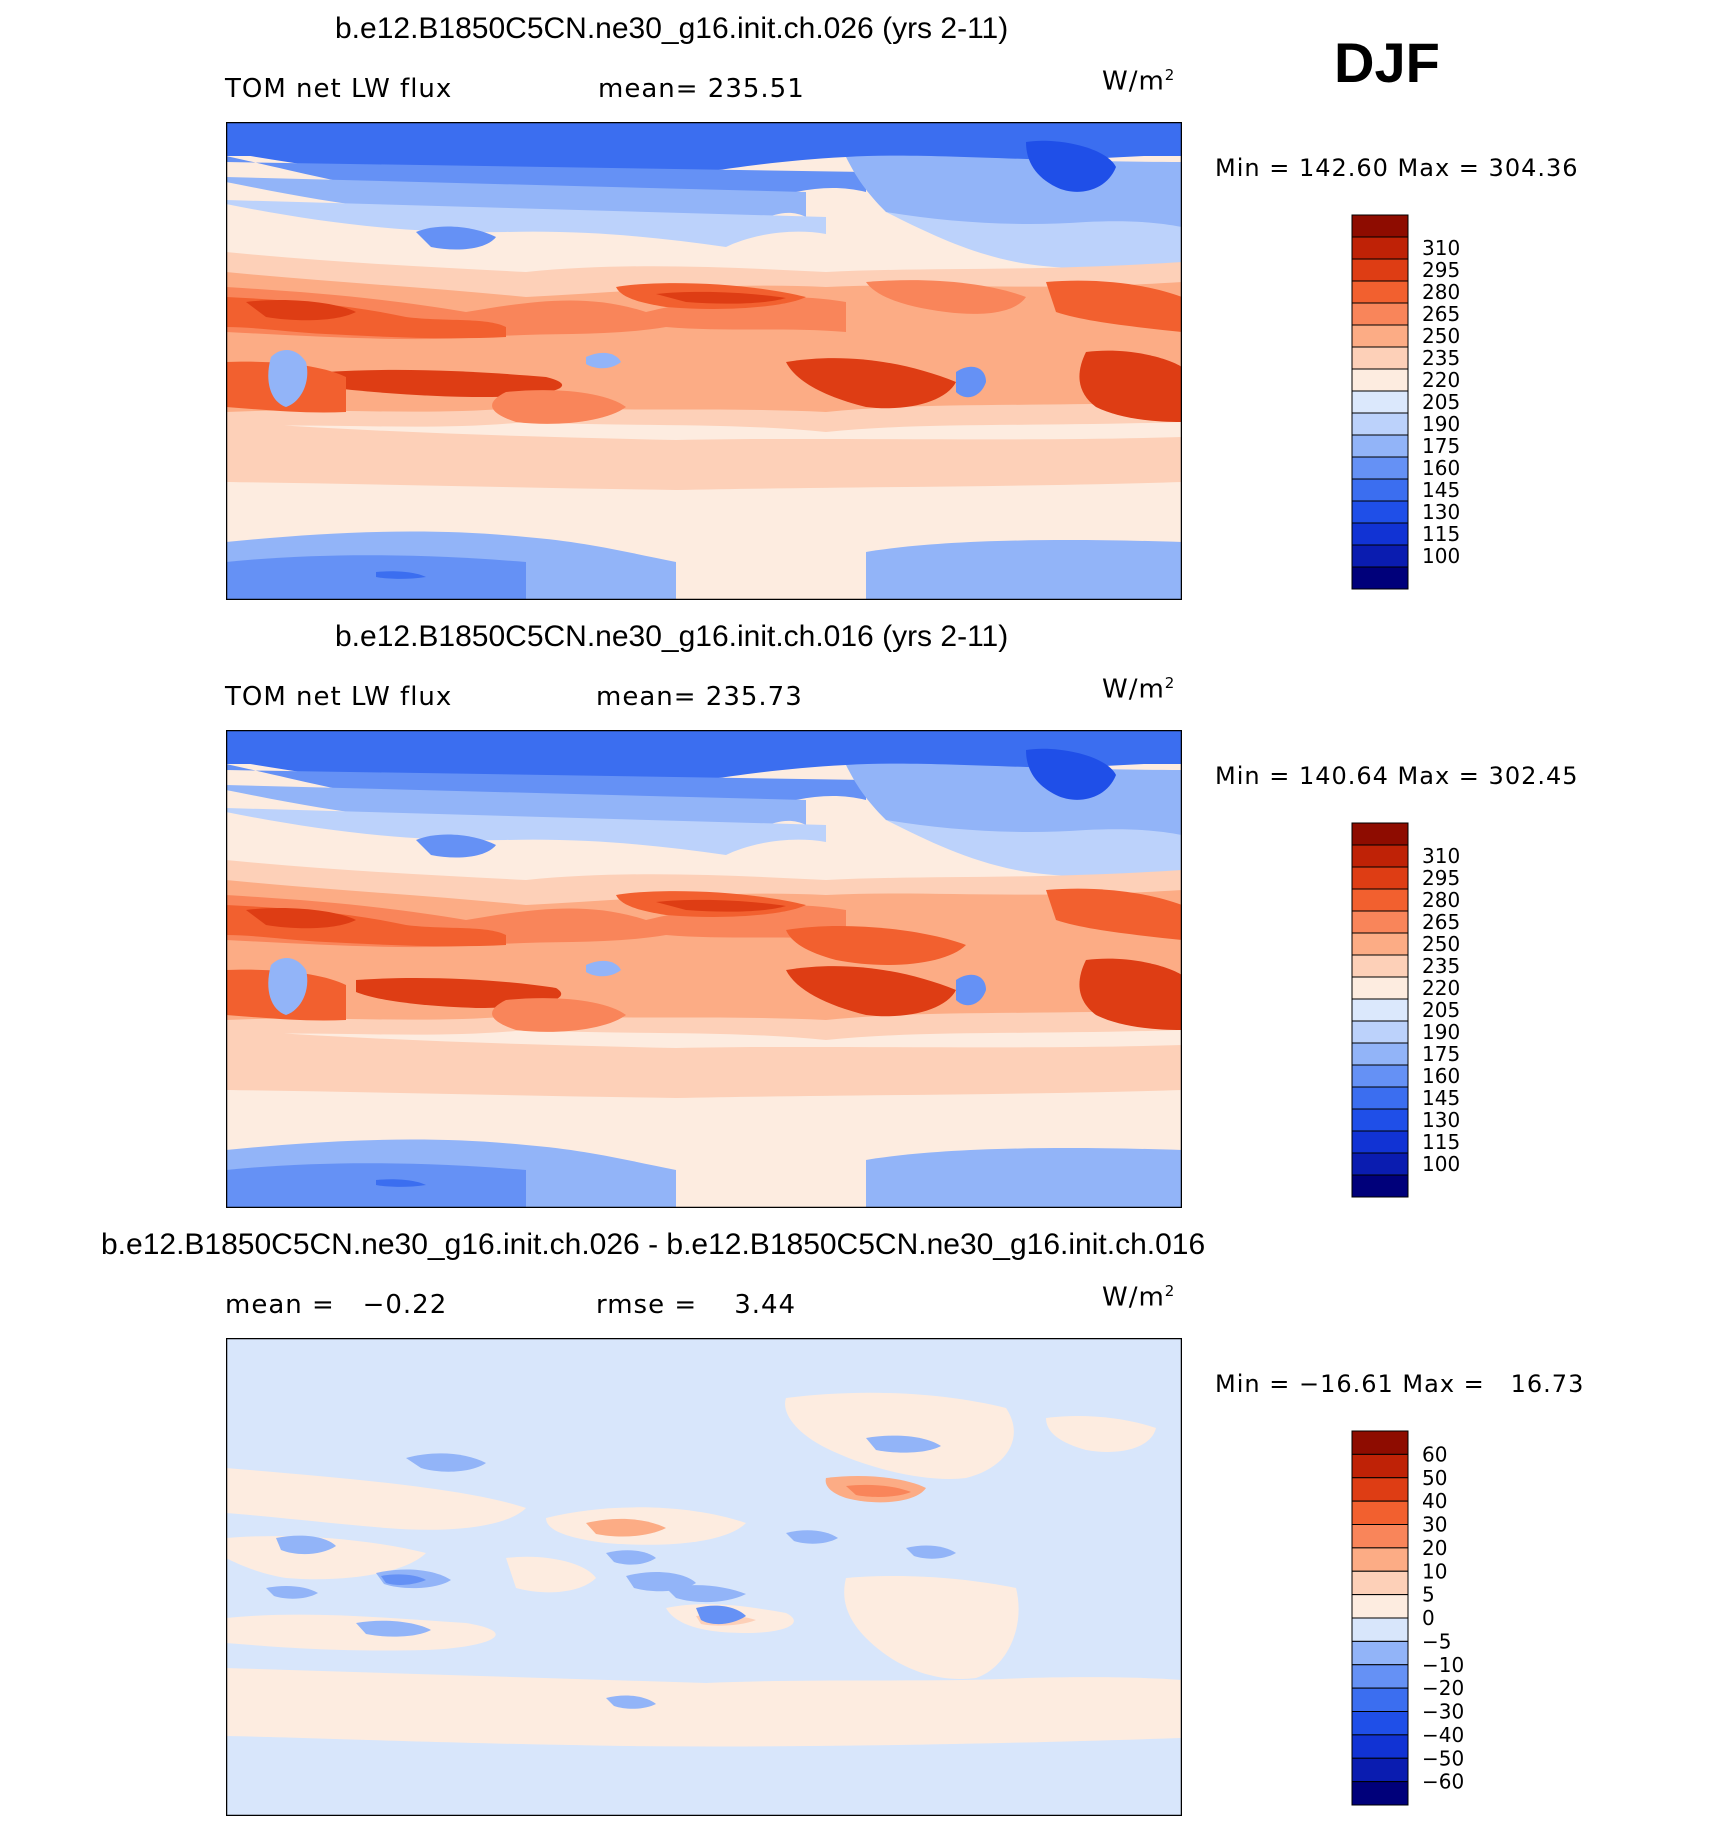 The width and height of the screenshot is (1710, 1831). What do you see at coordinates (1441, 424) in the screenshot?
I see `colorbar-tick-label: 190` at bounding box center [1441, 424].